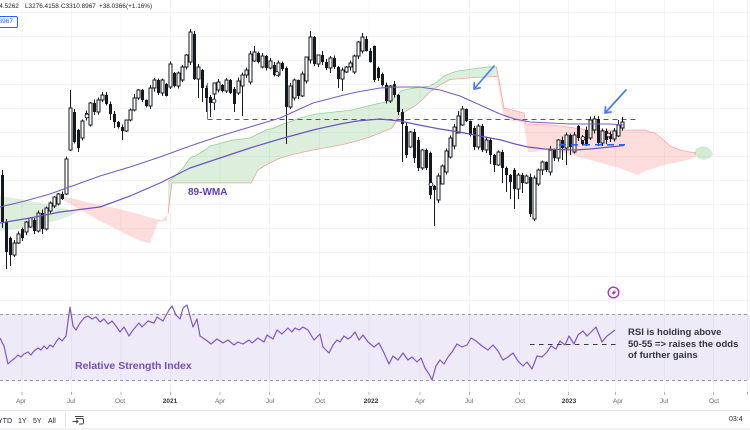  What do you see at coordinates (6, 421) in the screenshot?
I see `svg-text: YTD` at bounding box center [6, 421].